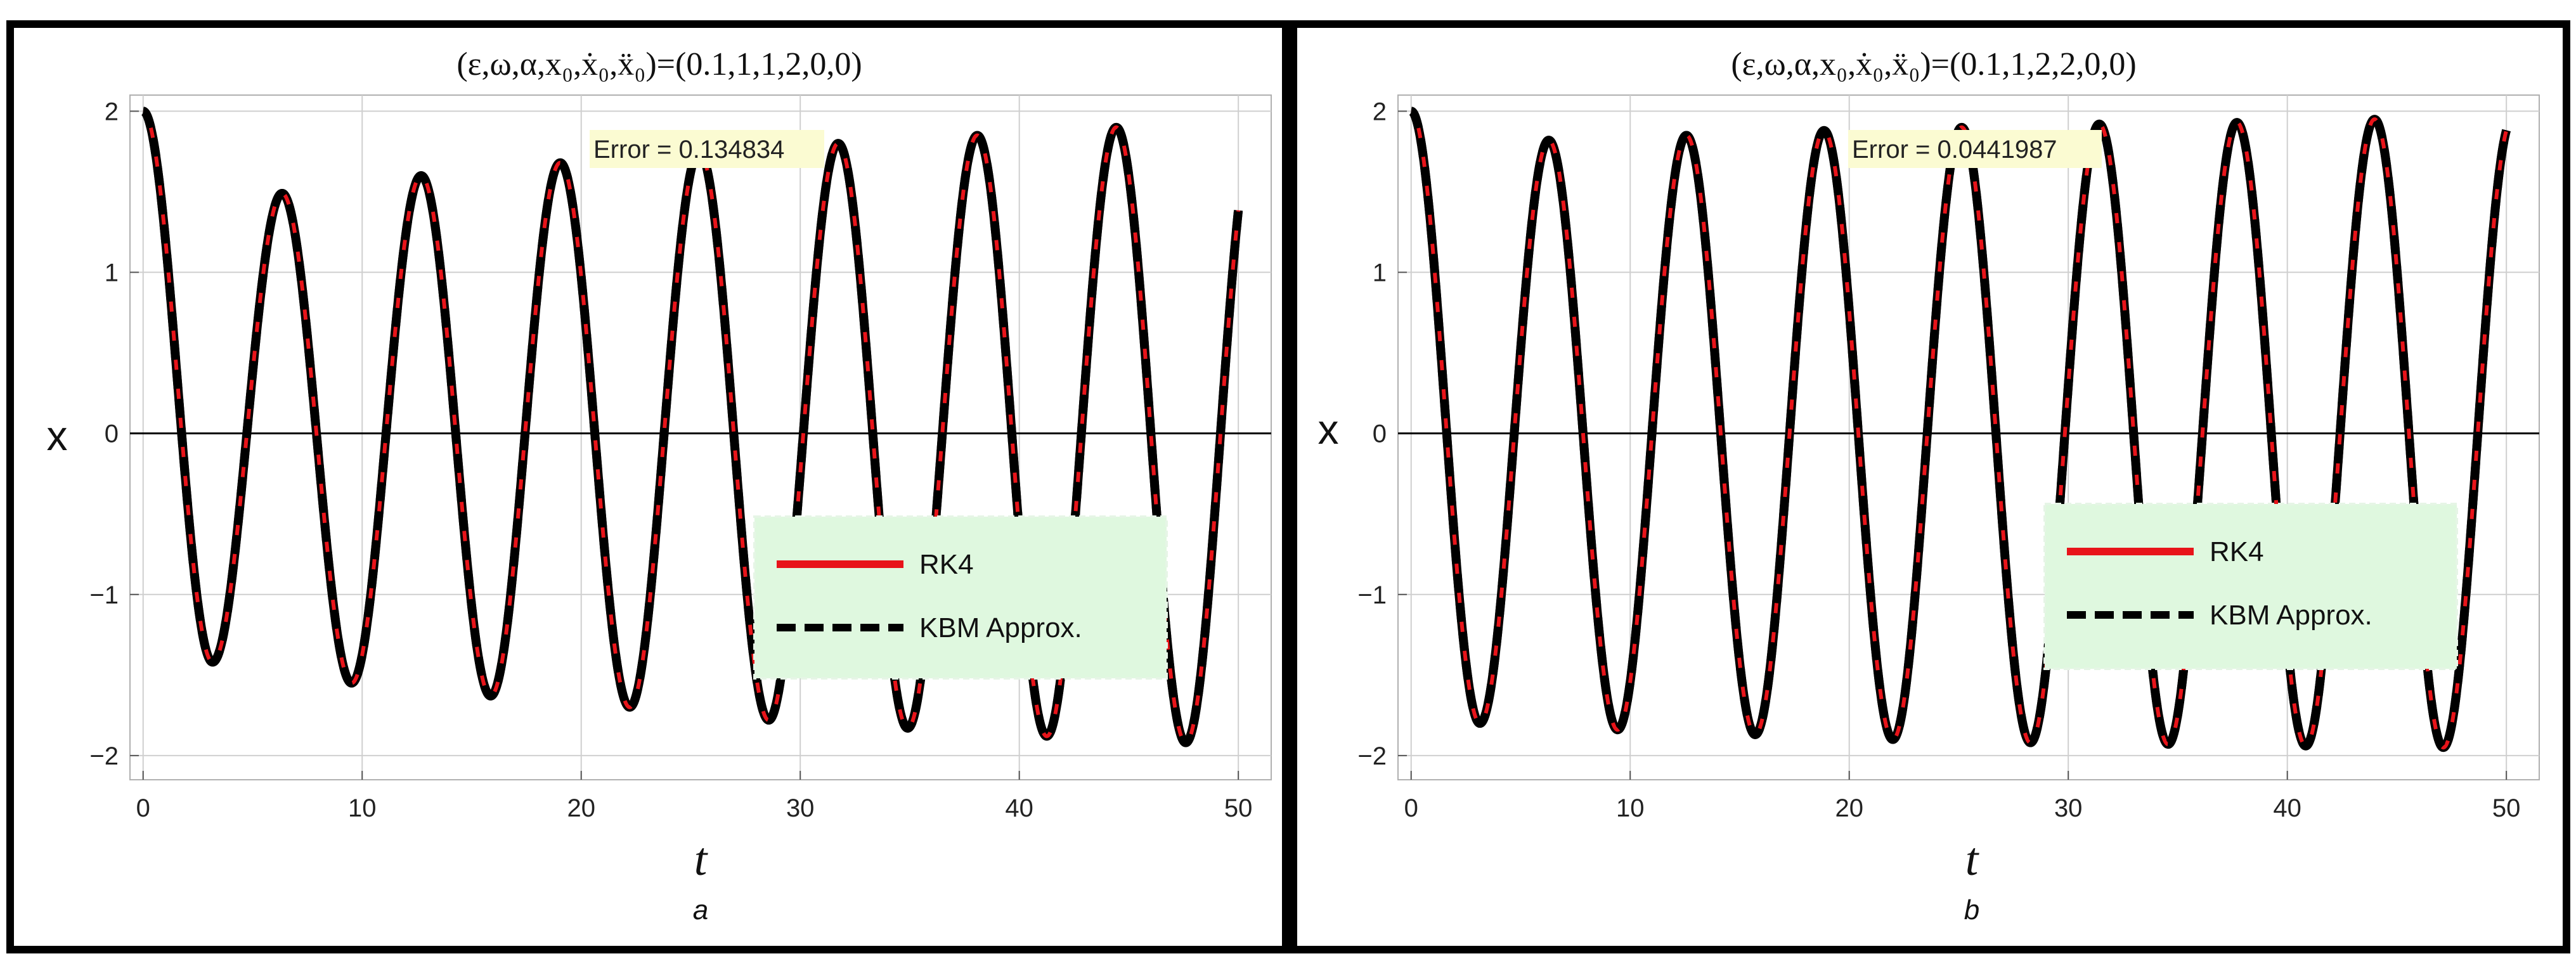 The image size is (2576, 975). I want to click on panel-b-title: (ε,ω,α,x₀,ẋ₀,ẍ₀)=(0.1,1,2,2,0,0), so click(1933, 64).